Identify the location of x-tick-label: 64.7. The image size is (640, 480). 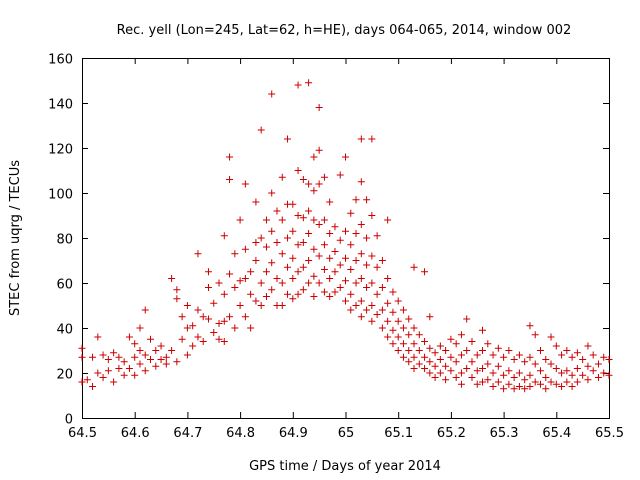
(187, 433).